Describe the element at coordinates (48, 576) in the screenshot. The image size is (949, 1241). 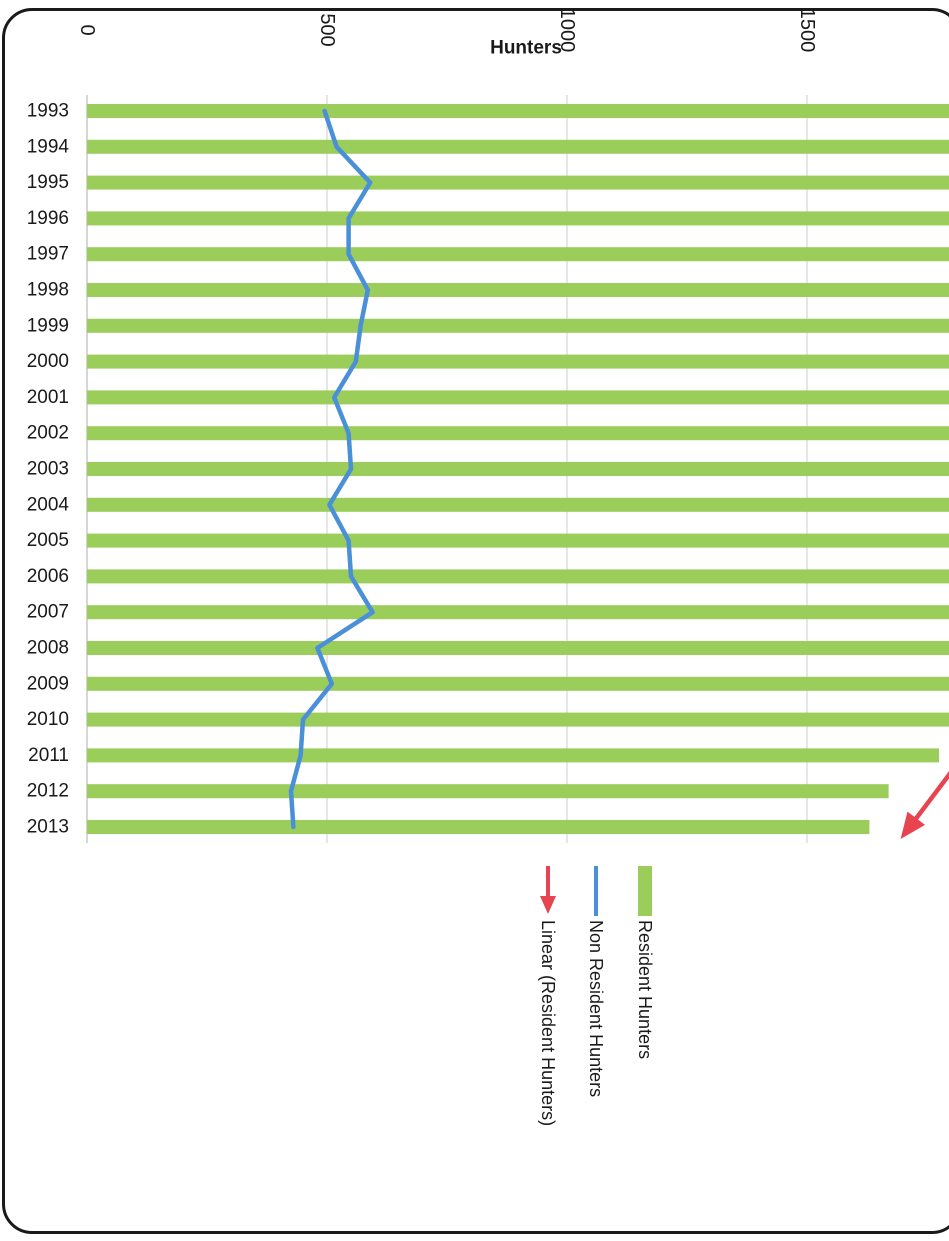
I see `y-tick-label: 2006` at that location.